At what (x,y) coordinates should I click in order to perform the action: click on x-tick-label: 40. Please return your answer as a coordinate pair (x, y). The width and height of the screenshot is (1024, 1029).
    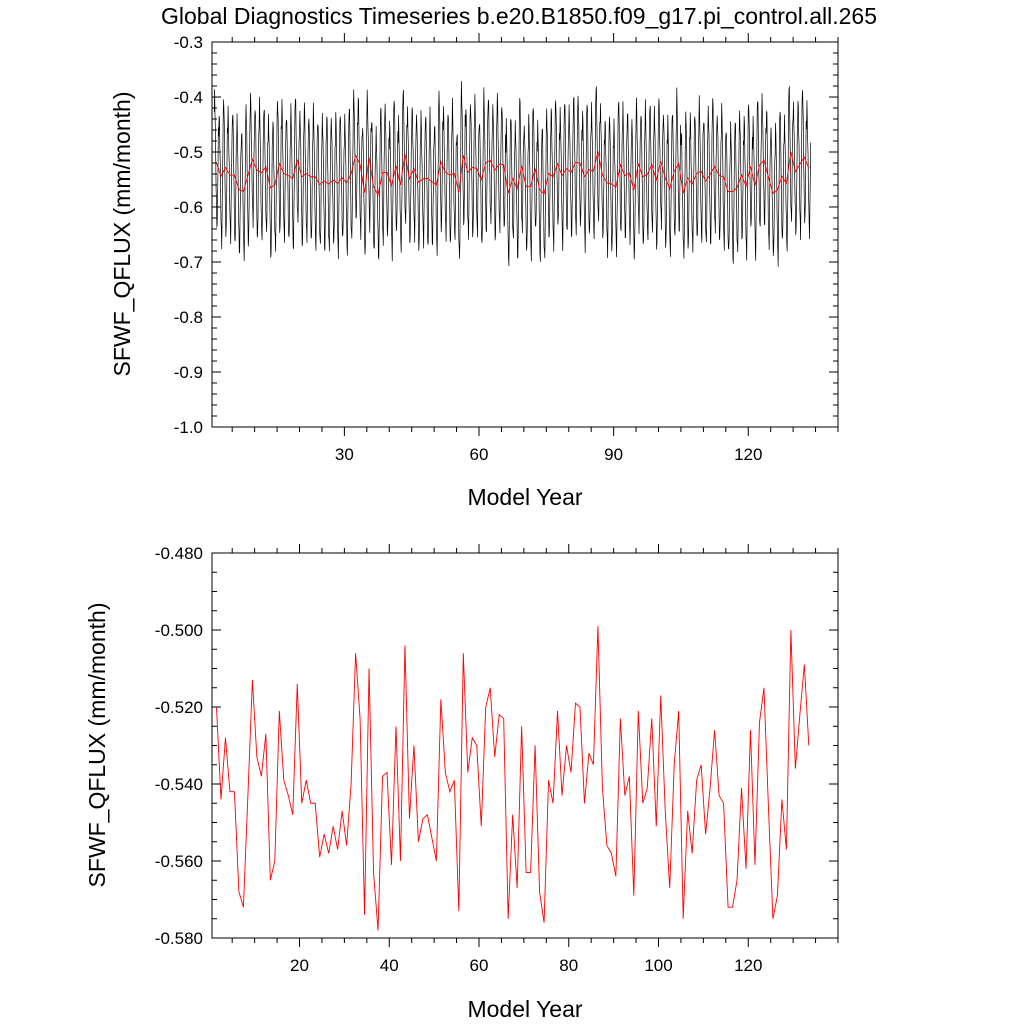
    Looking at the image, I should click on (389, 965).